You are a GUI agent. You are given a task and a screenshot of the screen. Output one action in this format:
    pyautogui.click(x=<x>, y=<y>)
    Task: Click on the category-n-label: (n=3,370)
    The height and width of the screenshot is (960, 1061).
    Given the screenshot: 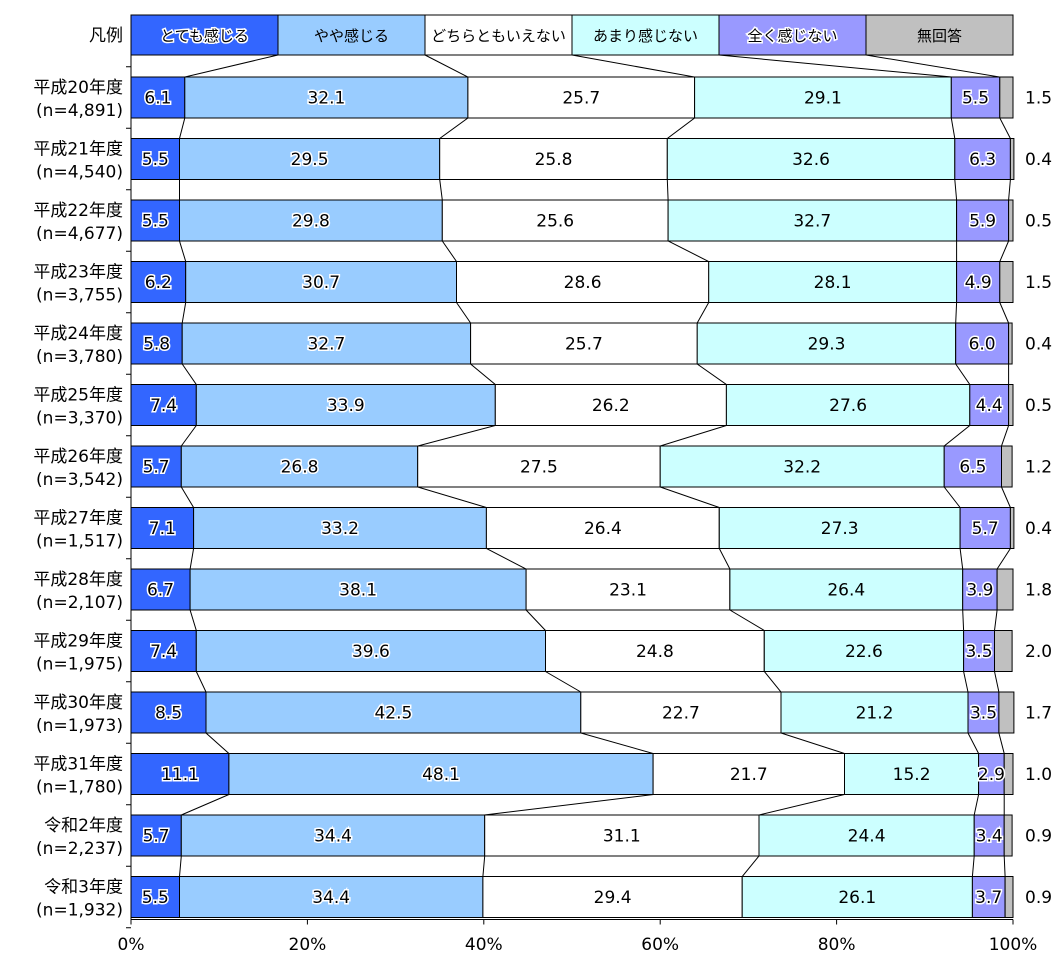 What is the action you would take?
    pyautogui.click(x=79, y=419)
    